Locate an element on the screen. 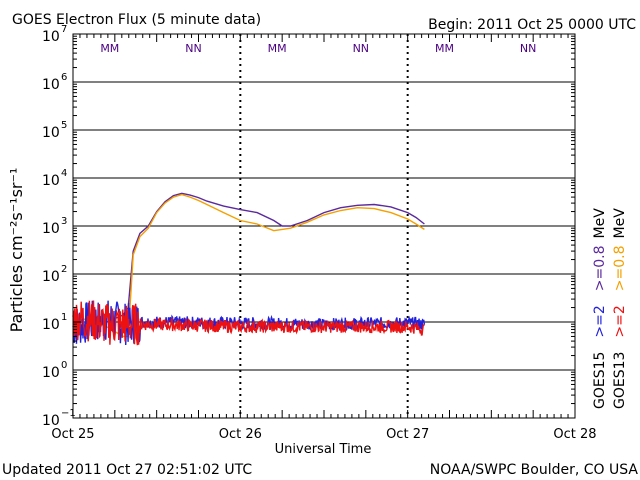  y-tick-exponent: 7 is located at coordinates (64, 29).